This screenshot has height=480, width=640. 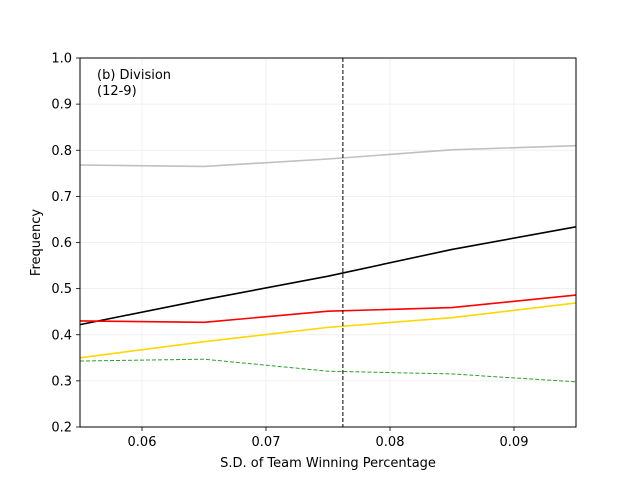 What do you see at coordinates (390, 442) in the screenshot?
I see `x-tick-label: 0.08` at bounding box center [390, 442].